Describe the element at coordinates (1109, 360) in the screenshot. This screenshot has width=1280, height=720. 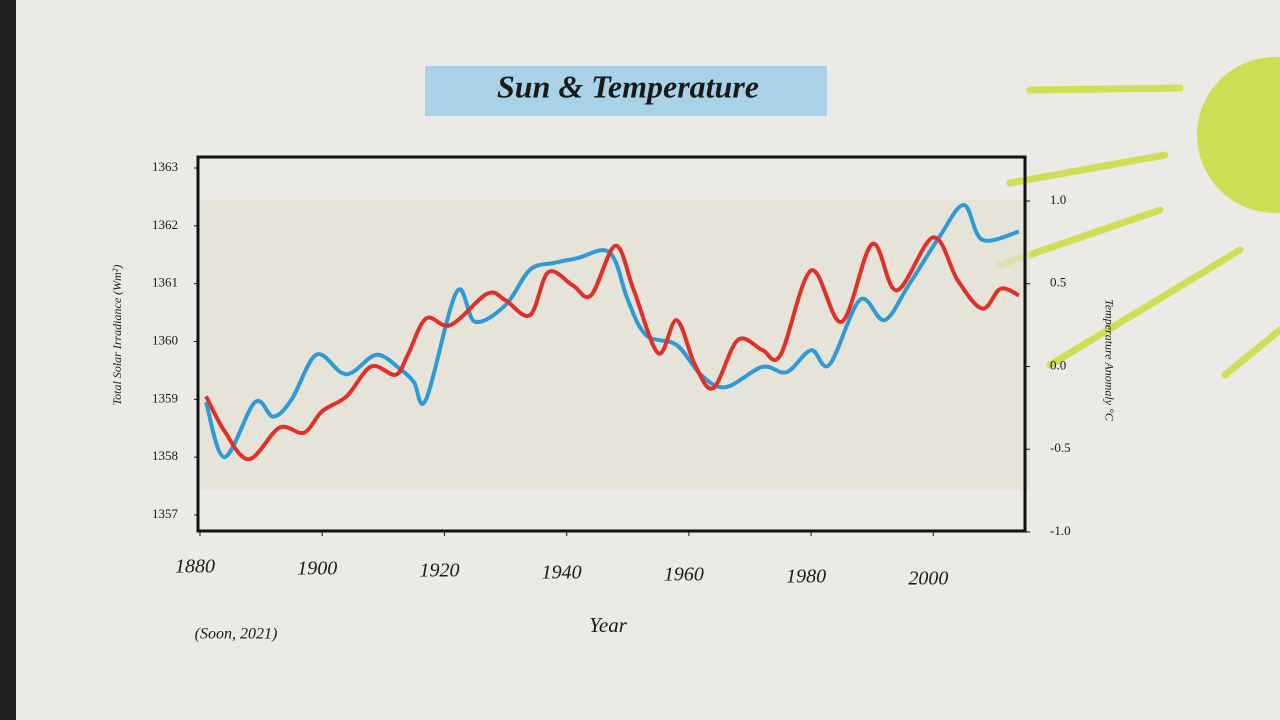
I see `y2-axis-label: Temperature Anomaly °C` at that location.